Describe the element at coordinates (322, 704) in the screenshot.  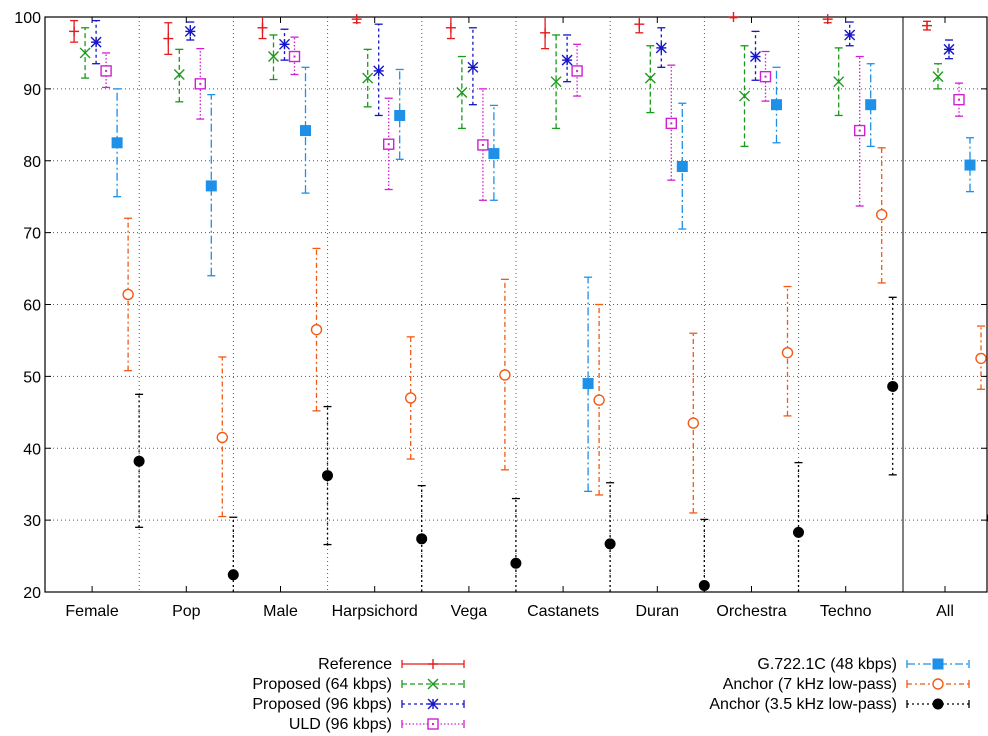
I see `legend-label: Proposed (96 kbps)` at that location.